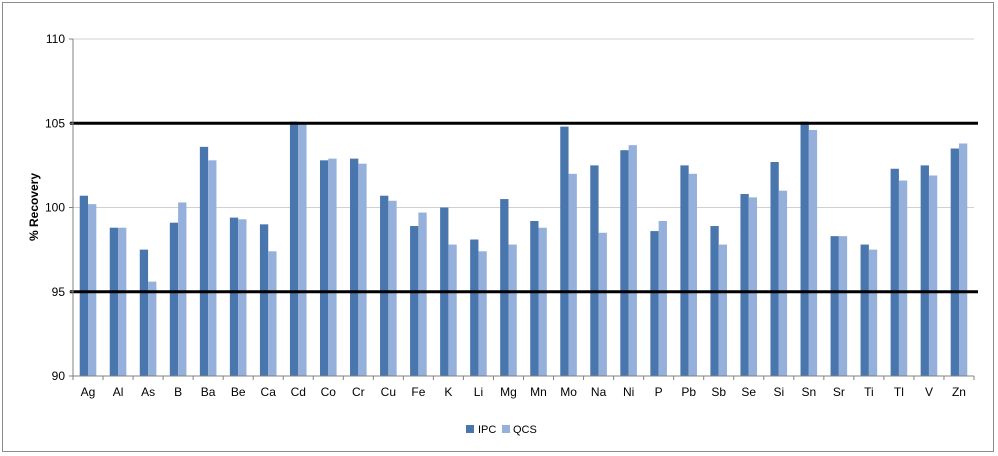  I want to click on bar-ipc-p, so click(654, 303).